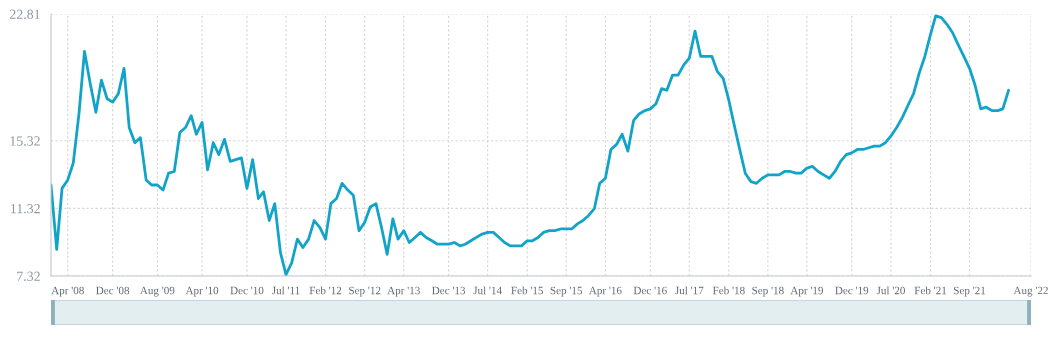 The width and height of the screenshot is (1057, 337). I want to click on x-tick-label: Feb '12, so click(325, 290).